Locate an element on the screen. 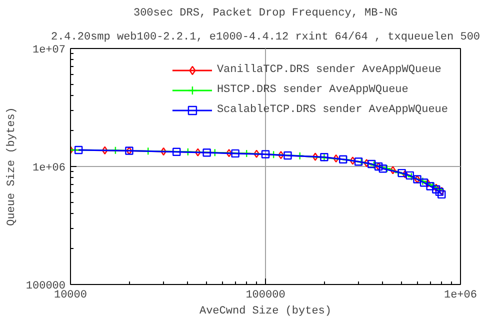 This screenshot has height=320, width=480. chart-title: 300sec DRS, Packet Drop Frequency, MB-NG is located at coordinates (265, 14).